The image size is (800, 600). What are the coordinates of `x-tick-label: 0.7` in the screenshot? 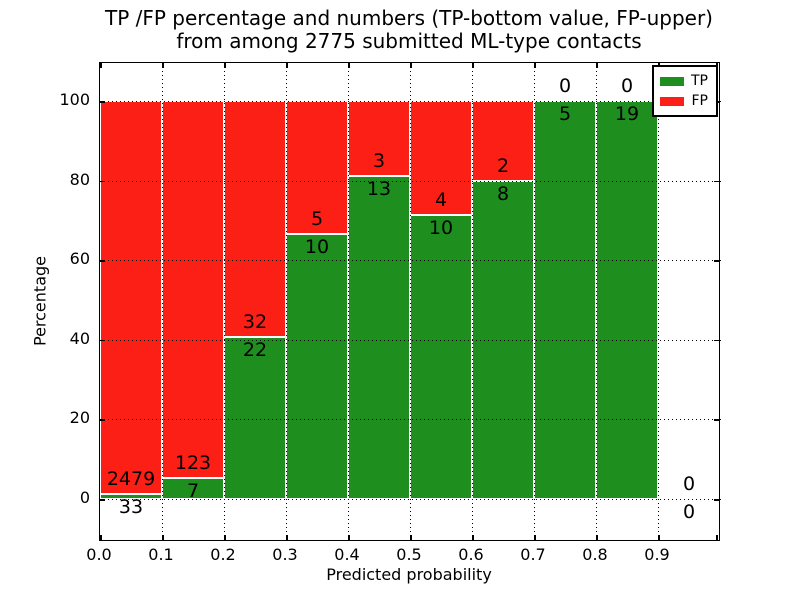 It's located at (533, 554).